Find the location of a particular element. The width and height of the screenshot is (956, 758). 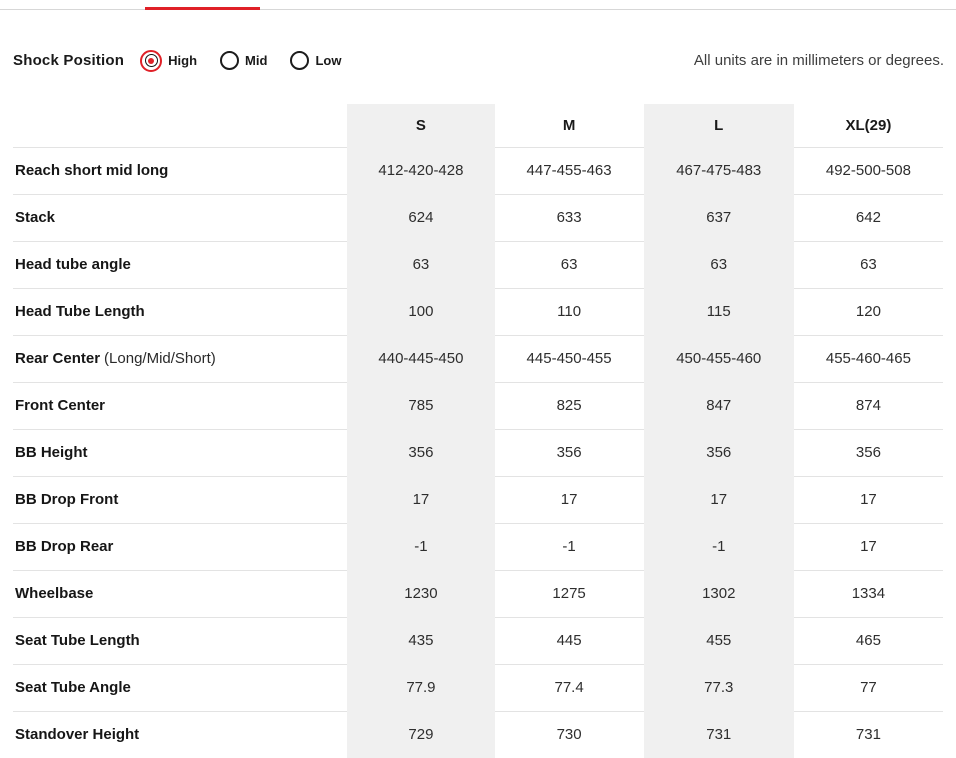

cell-size-s: 440-445-450 is located at coordinates (421, 359).